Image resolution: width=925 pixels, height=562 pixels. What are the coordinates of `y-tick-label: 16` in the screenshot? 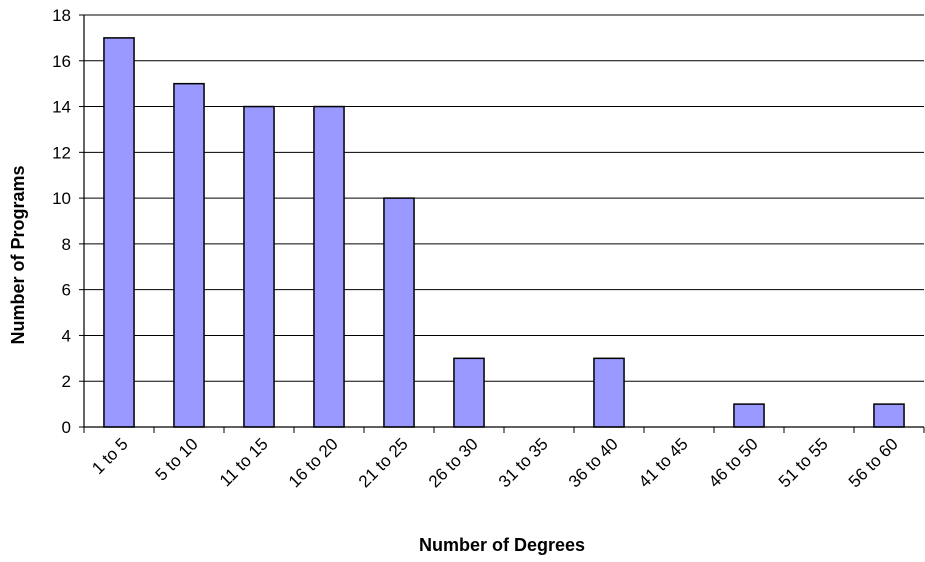 It's located at (61, 61).